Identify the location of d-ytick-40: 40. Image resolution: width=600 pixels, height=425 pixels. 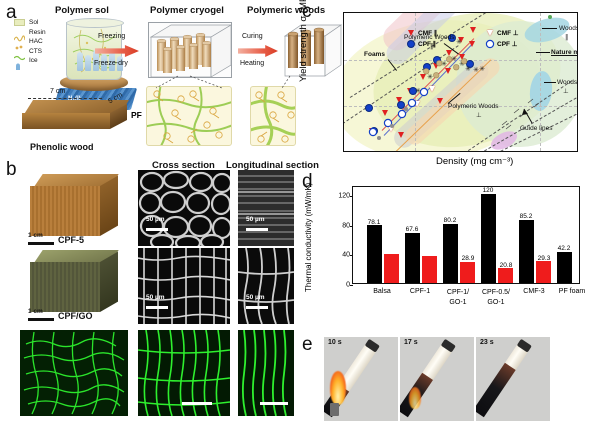
(346, 255).